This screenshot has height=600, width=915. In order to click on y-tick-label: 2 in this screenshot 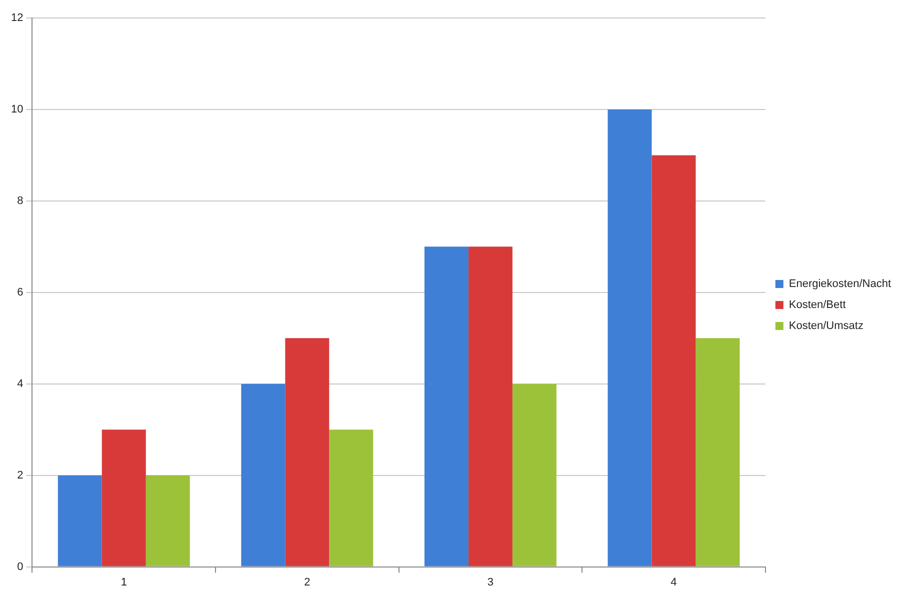, I will do `click(20, 475)`.